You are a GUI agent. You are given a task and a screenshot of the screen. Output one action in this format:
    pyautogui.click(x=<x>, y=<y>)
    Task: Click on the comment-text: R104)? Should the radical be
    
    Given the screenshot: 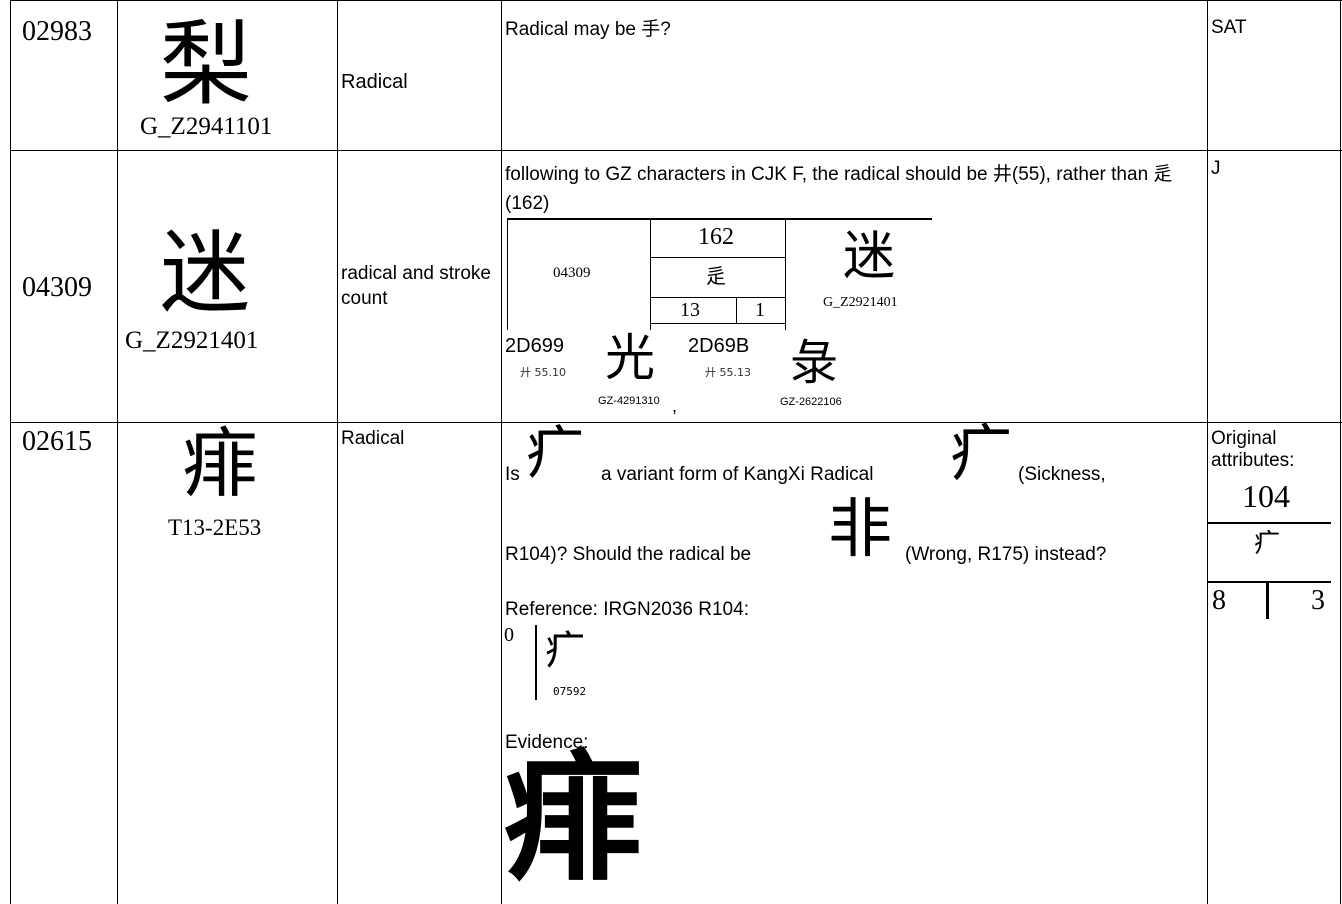 What is the action you would take?
    pyautogui.click(x=628, y=554)
    